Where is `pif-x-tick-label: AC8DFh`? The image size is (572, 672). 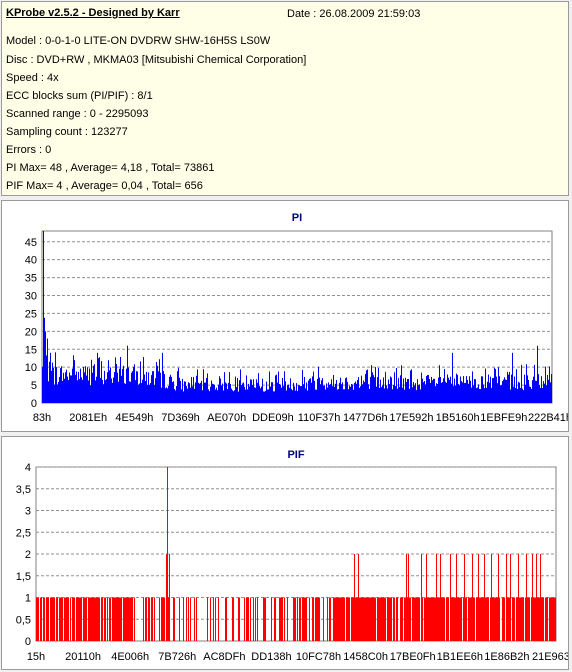 pif-x-tick-label: AC8DFh is located at coordinates (224, 657).